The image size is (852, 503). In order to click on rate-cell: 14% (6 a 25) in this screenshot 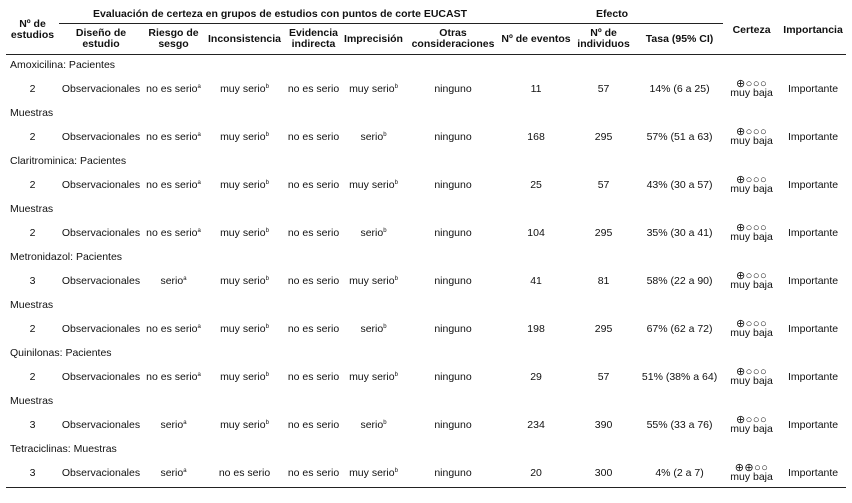, I will do `click(679, 89)`.